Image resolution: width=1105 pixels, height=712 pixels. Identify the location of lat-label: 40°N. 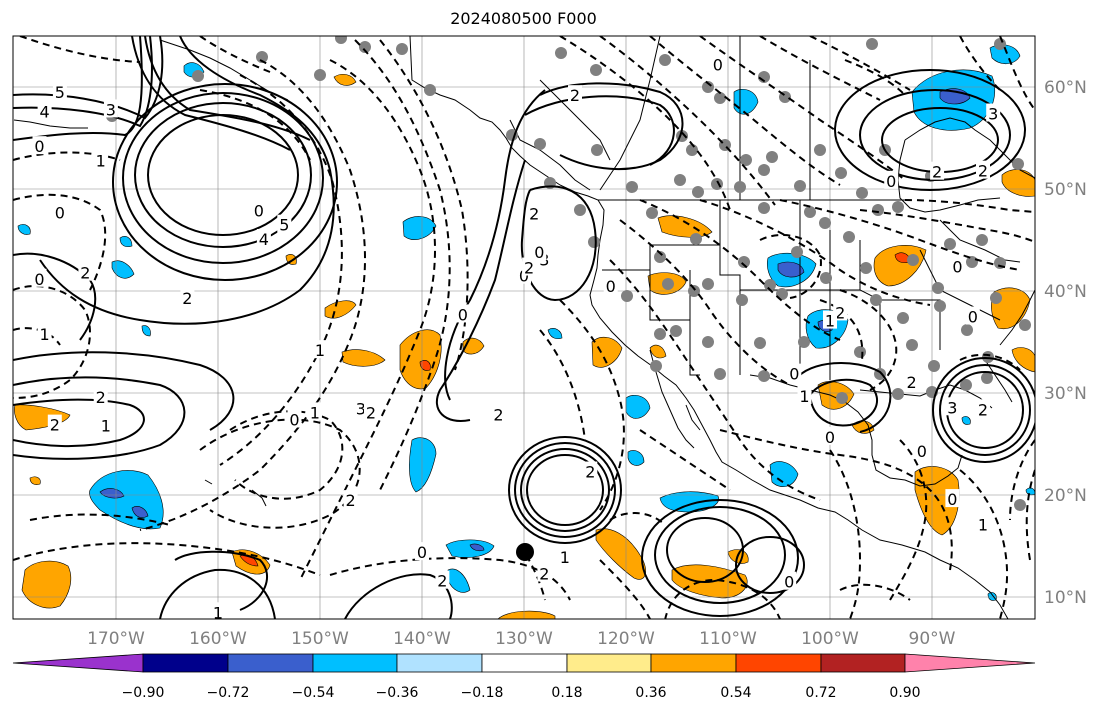
(1065, 292).